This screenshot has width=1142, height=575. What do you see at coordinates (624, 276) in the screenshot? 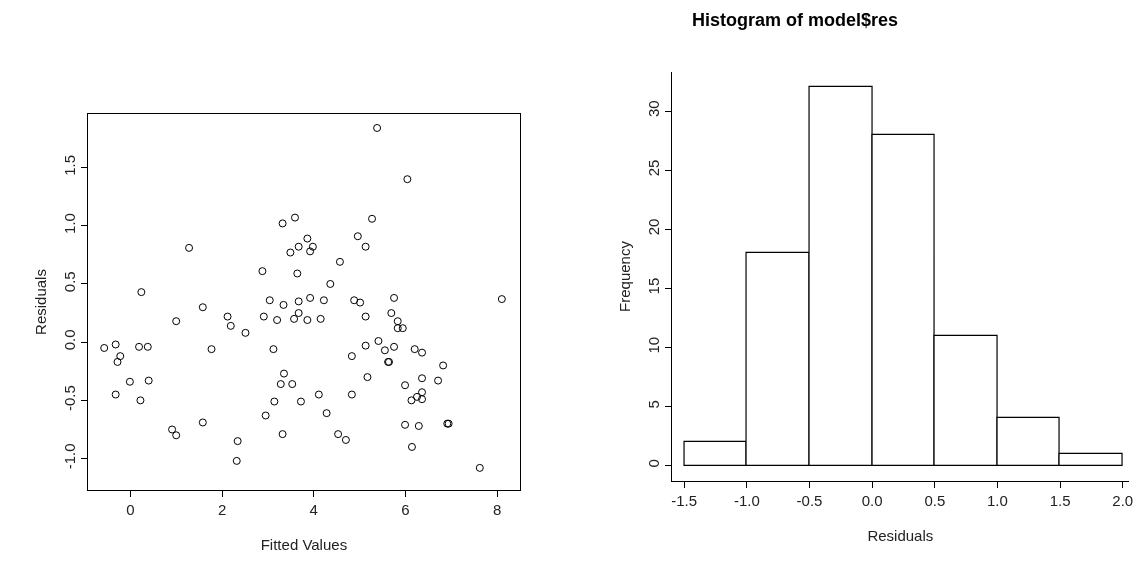
I see `y-axis-title: Frequency` at bounding box center [624, 276].